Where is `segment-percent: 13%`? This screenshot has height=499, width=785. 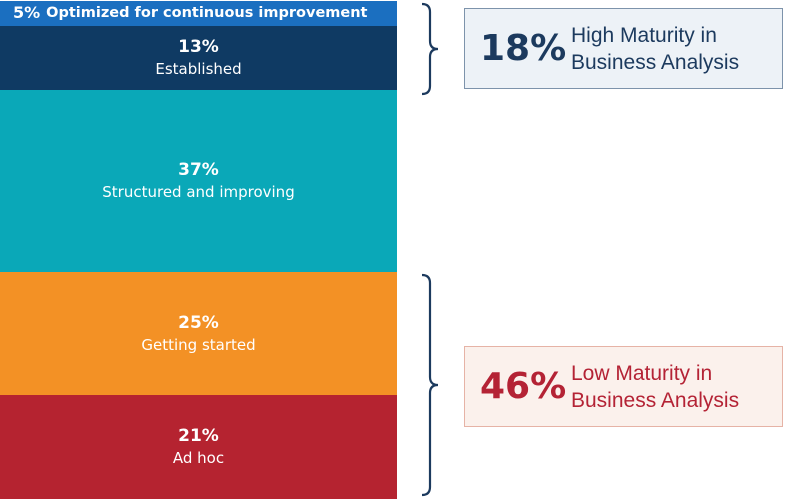 segment-percent: 13% is located at coordinates (198, 46).